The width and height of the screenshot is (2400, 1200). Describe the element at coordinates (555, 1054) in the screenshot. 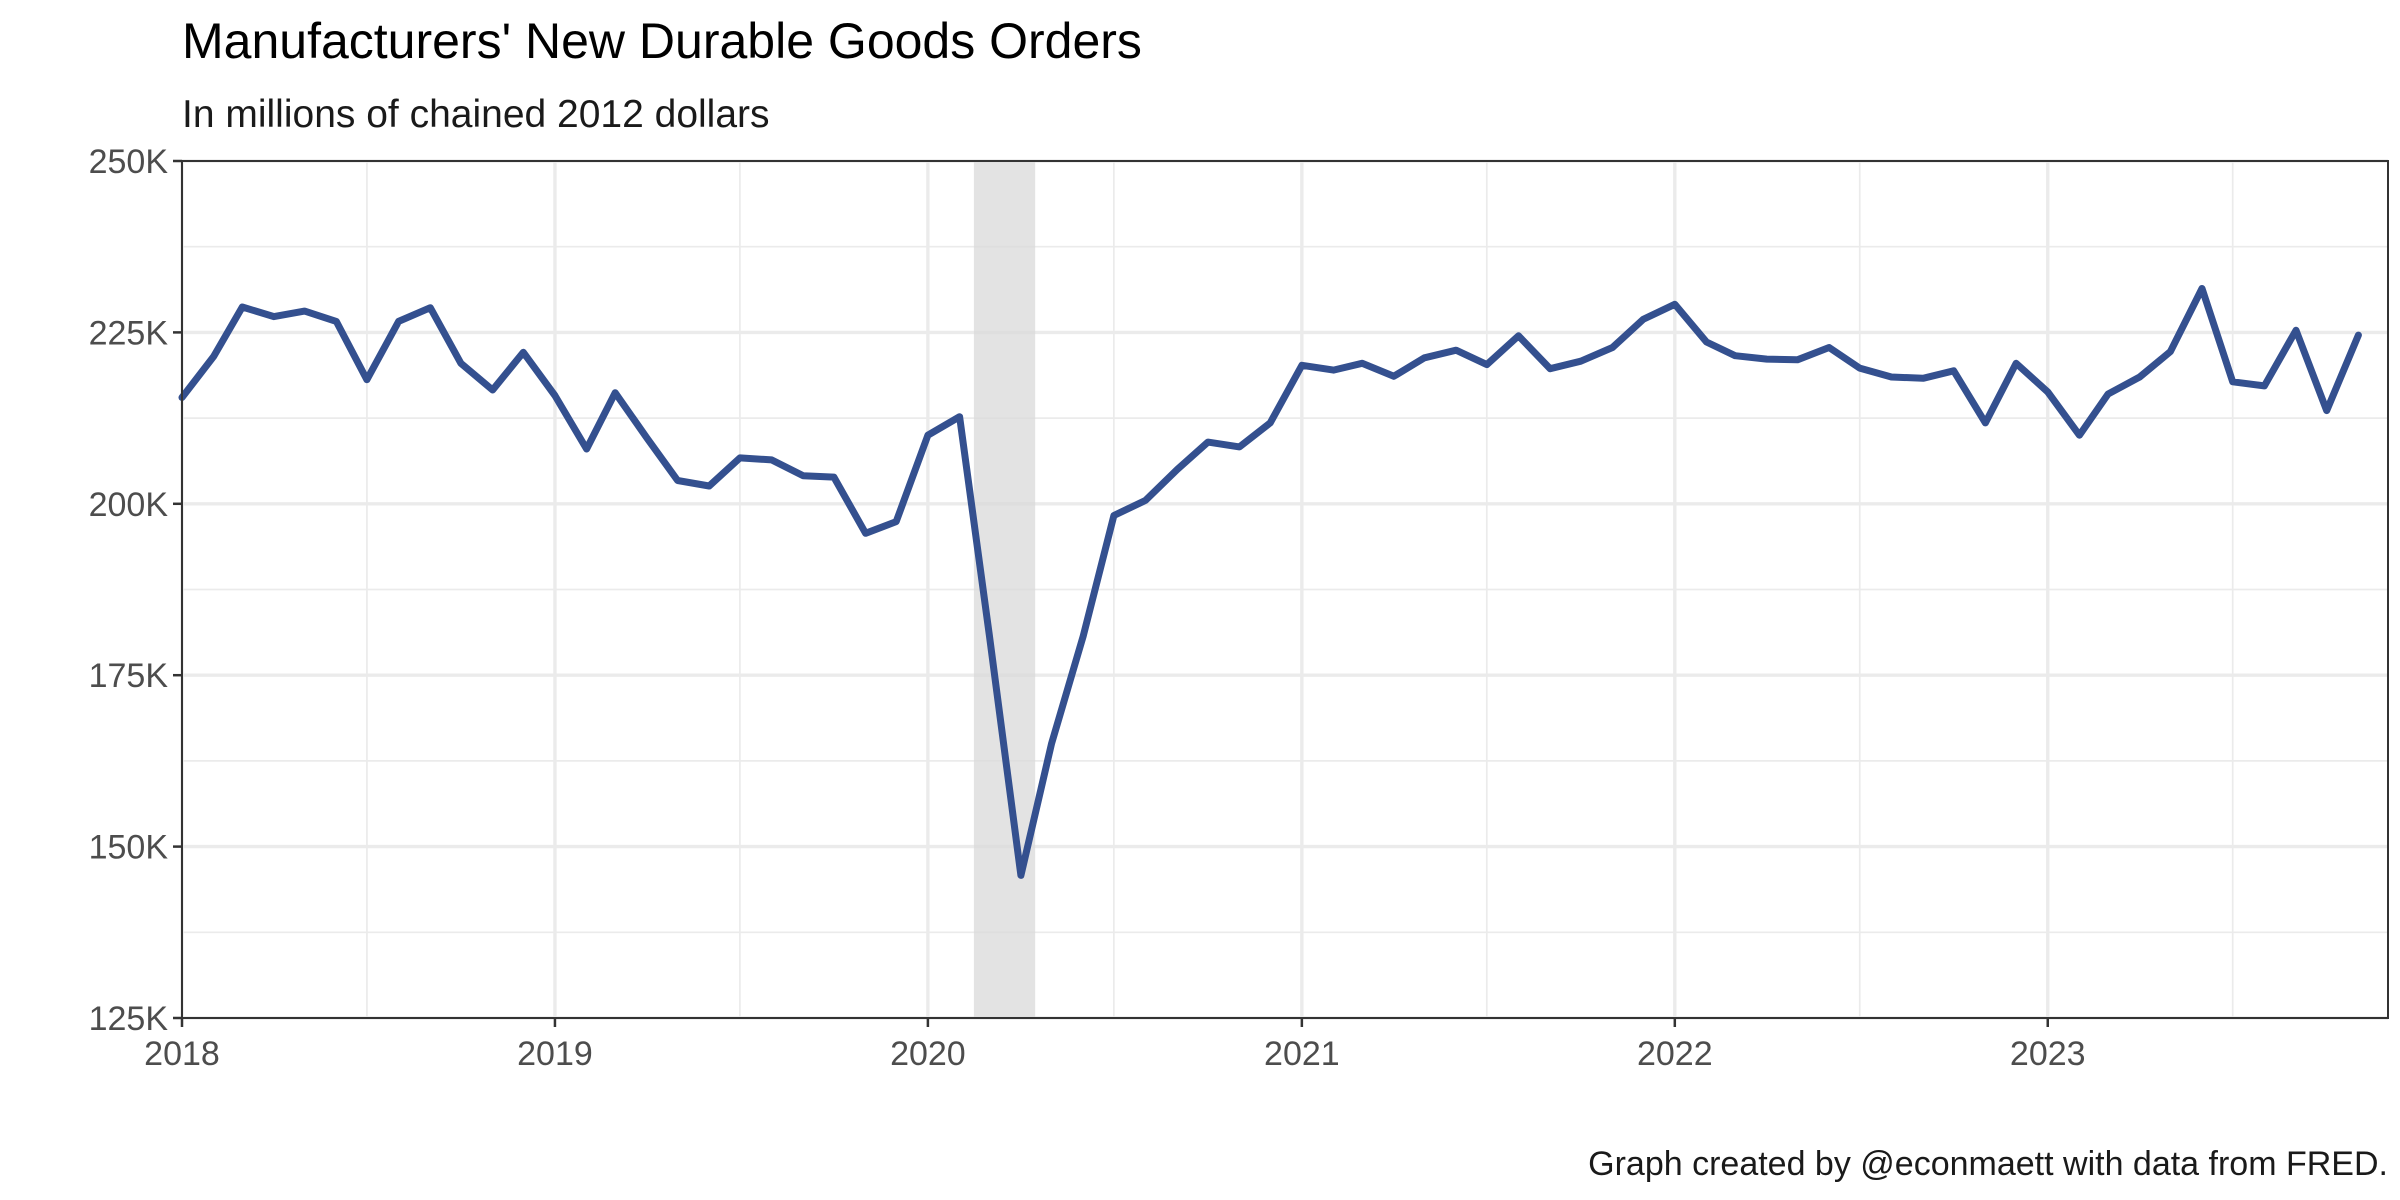

I see `x-tick-label: 2019` at that location.